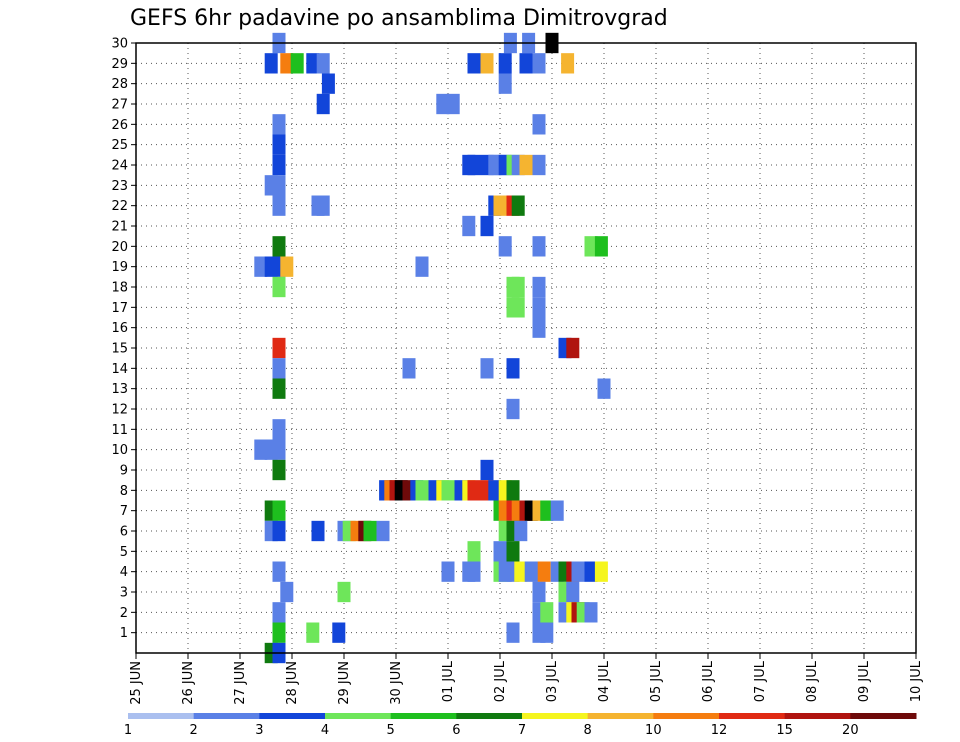 This screenshot has height=742, width=960. I want to click on colorbar-label: 10, so click(653, 730).